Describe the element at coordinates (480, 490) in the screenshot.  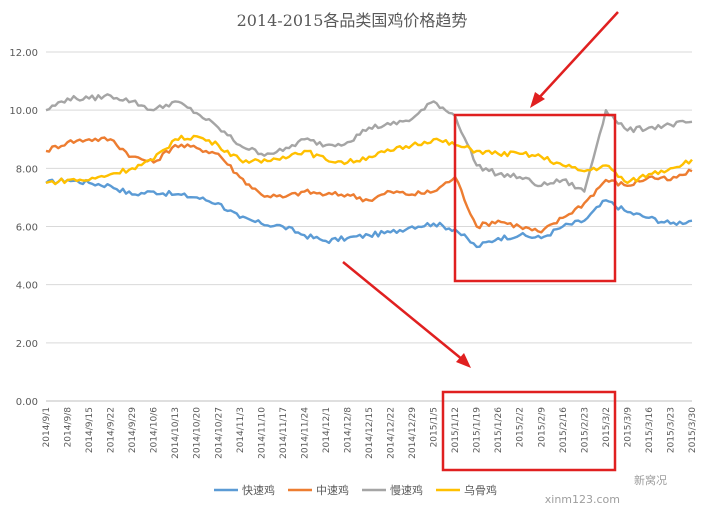
I see `legend-label: 乌骨鸡` at that location.